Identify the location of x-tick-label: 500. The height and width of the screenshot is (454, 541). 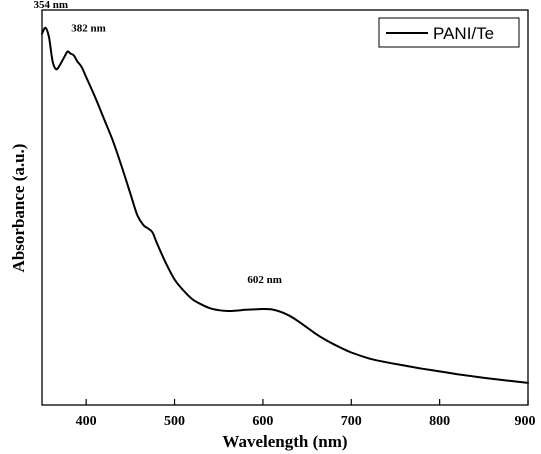
(174, 421).